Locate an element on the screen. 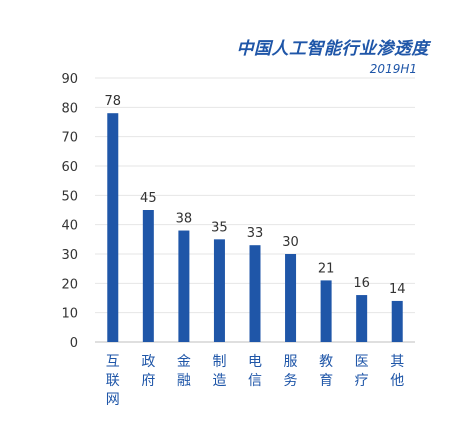 The image size is (471, 440). chart-subtitle: 2019H1 is located at coordinates (393, 69).